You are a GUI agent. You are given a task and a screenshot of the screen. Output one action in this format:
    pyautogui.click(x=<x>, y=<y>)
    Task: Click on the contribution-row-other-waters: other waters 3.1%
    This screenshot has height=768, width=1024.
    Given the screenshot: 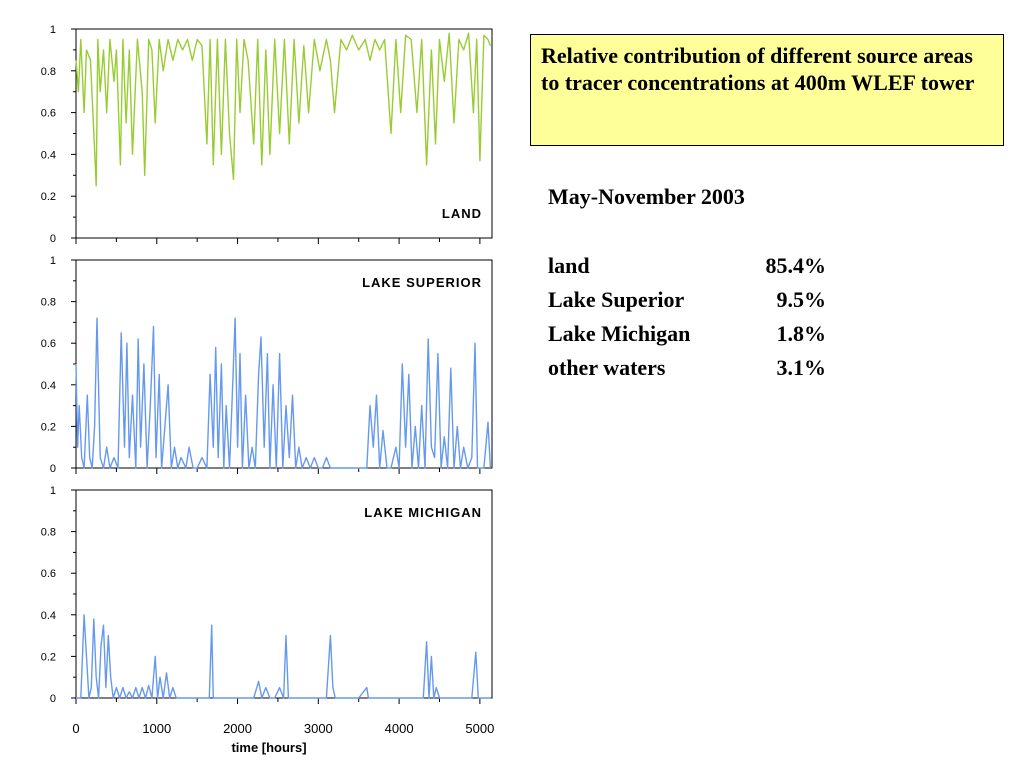 What is the action you would take?
    pyautogui.click(x=693, y=372)
    